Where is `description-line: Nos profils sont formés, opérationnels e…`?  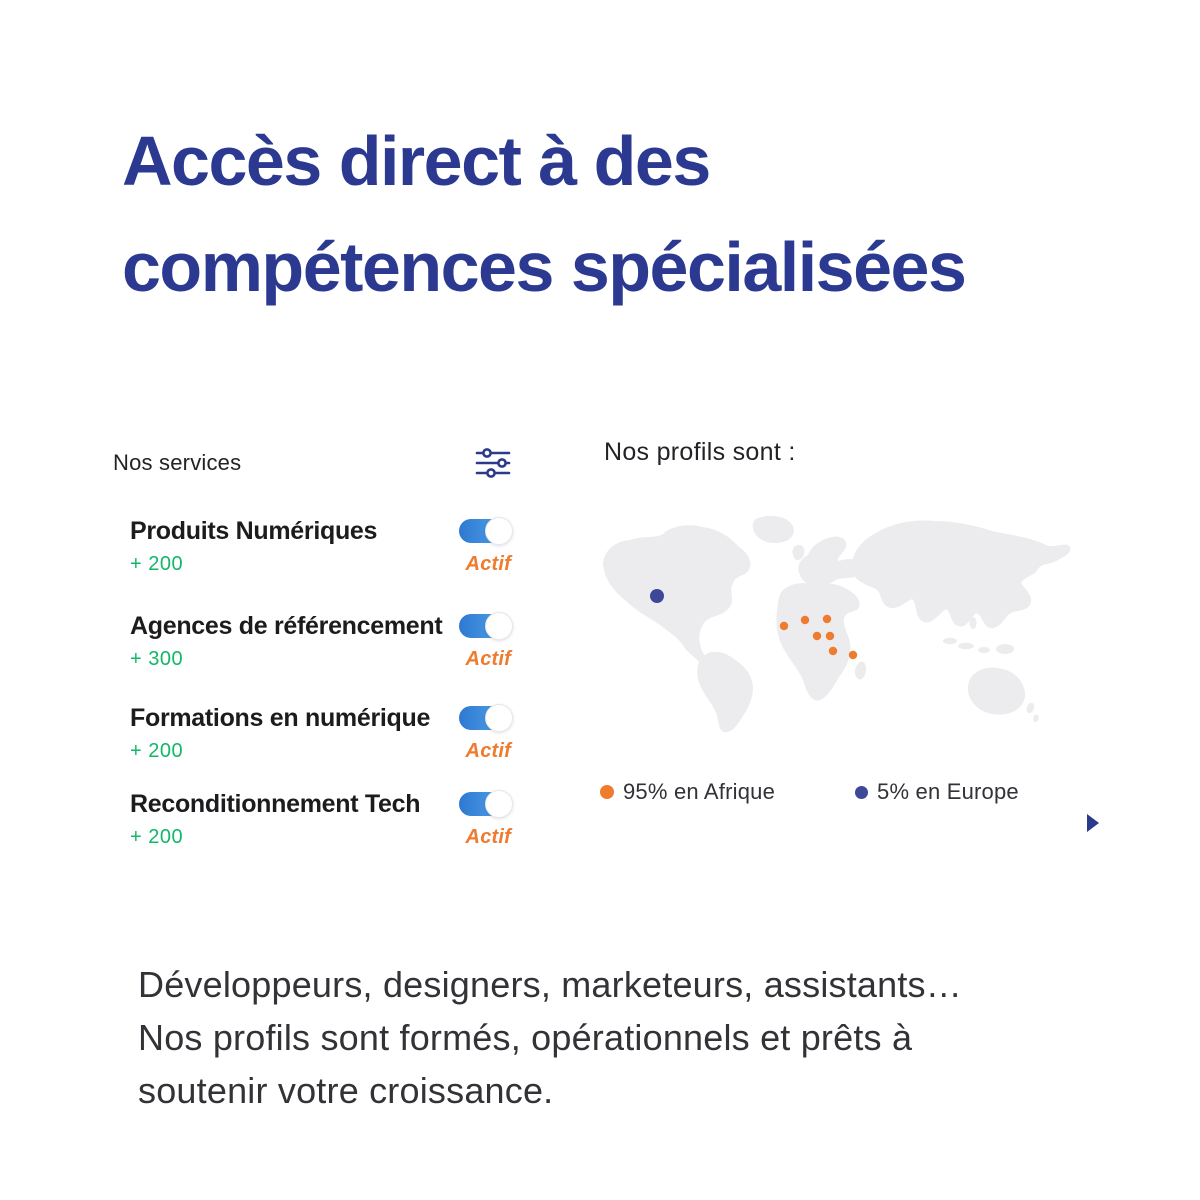 description-line: Nos profils sont formés, opérationnels e… is located at coordinates (525, 1037).